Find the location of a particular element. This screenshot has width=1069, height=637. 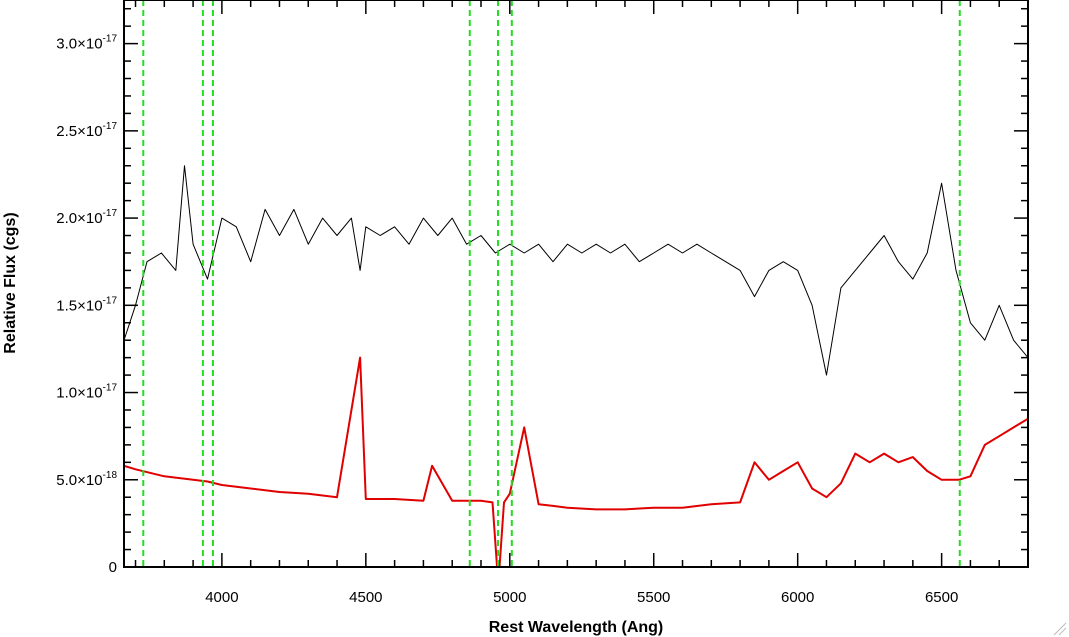

y-tick-label: 2.5×10⁻¹⁷ is located at coordinates (86, 130).